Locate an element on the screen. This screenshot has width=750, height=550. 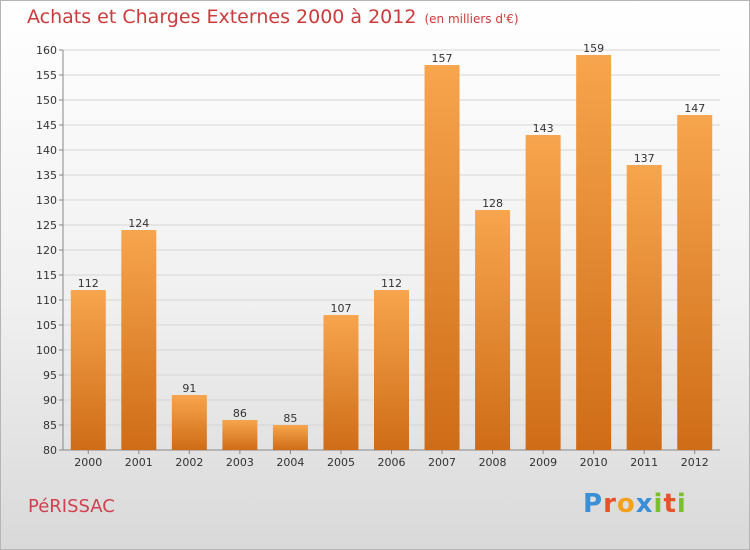
x-tick-label: 2009 is located at coordinates (543, 462).